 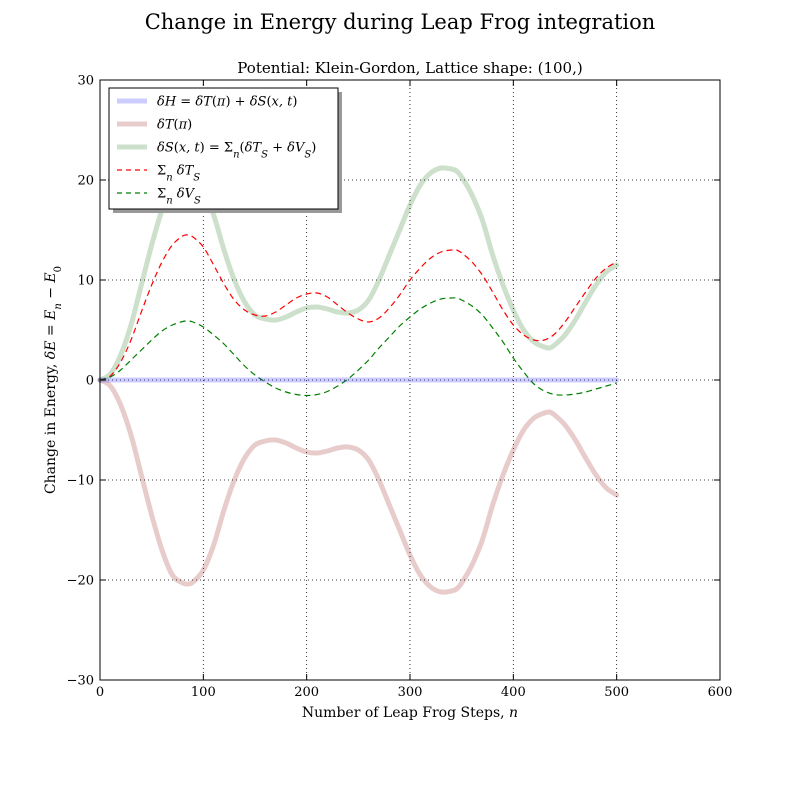 I want to click on x-tick-label: 0, so click(x=100, y=692).